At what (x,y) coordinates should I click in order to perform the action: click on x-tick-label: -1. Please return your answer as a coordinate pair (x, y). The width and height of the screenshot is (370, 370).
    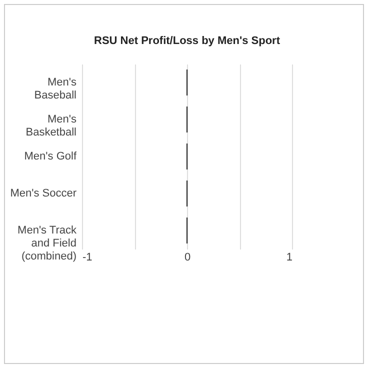
    Looking at the image, I should click on (87, 258).